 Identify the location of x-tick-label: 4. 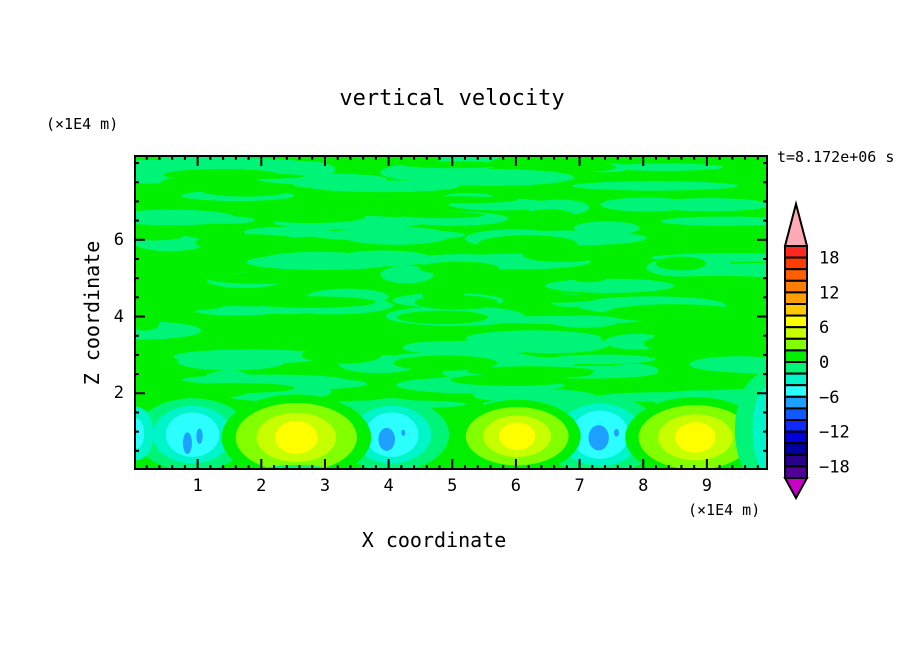
(388, 486).